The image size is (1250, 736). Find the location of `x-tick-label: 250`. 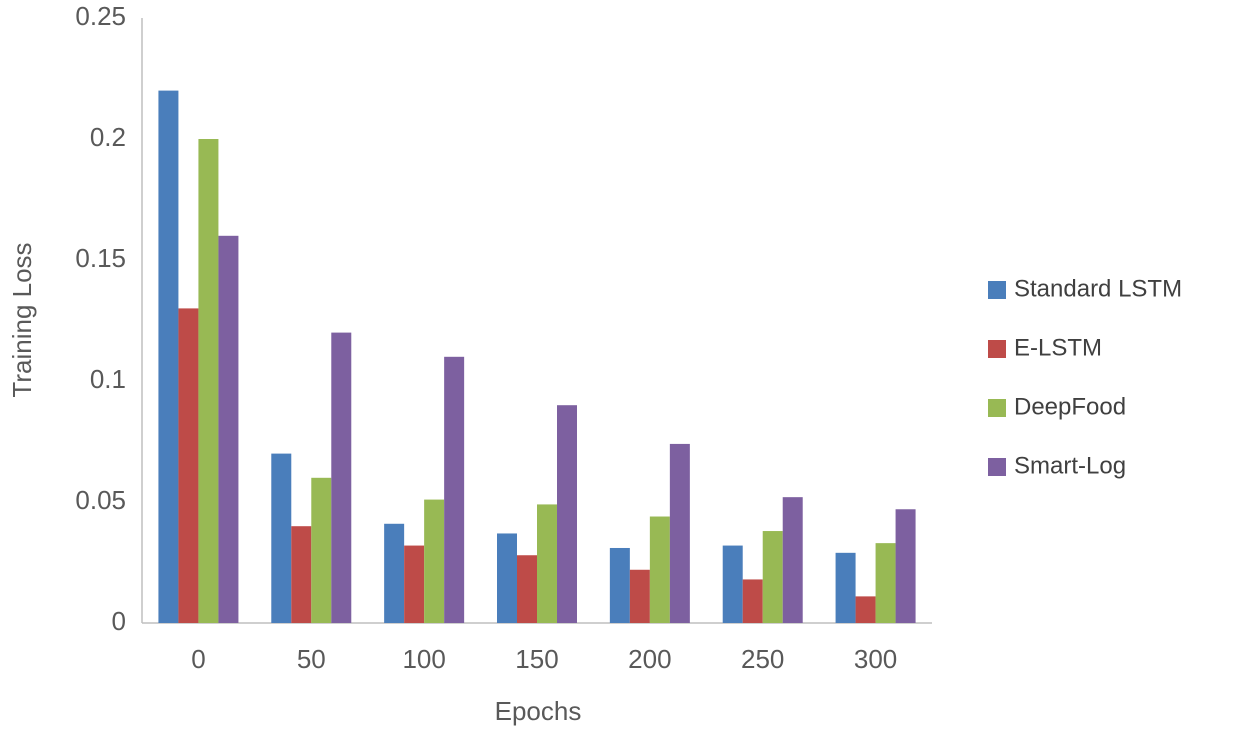

x-tick-label: 250 is located at coordinates (762, 659).